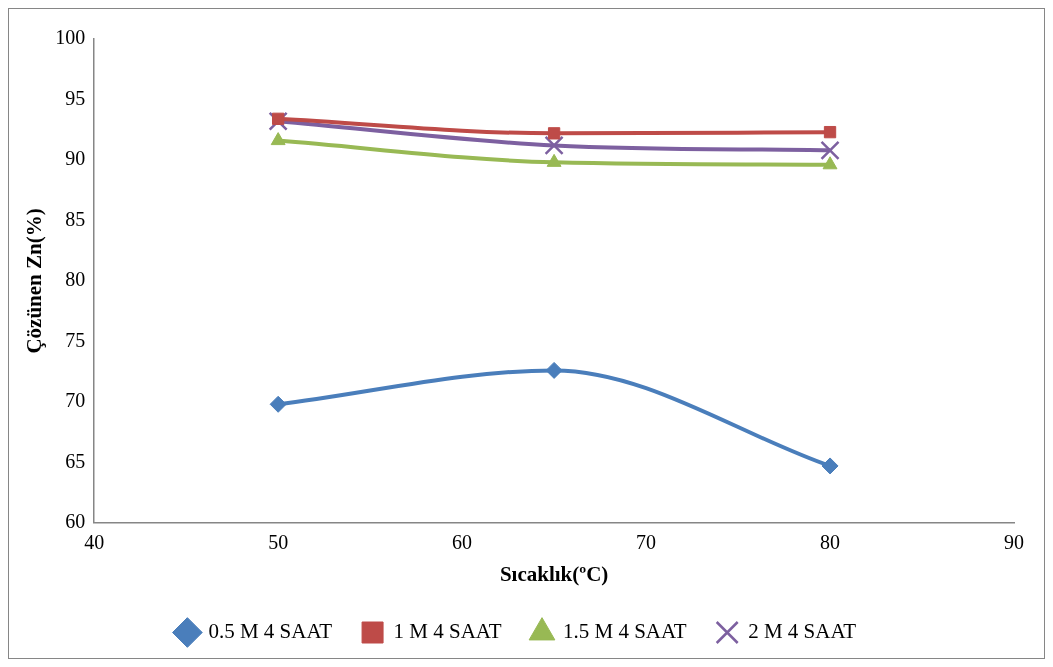 The width and height of the screenshot is (1053, 667). What do you see at coordinates (34, 281) in the screenshot?
I see `y-axis-title: Çözünen Zn(%)` at bounding box center [34, 281].